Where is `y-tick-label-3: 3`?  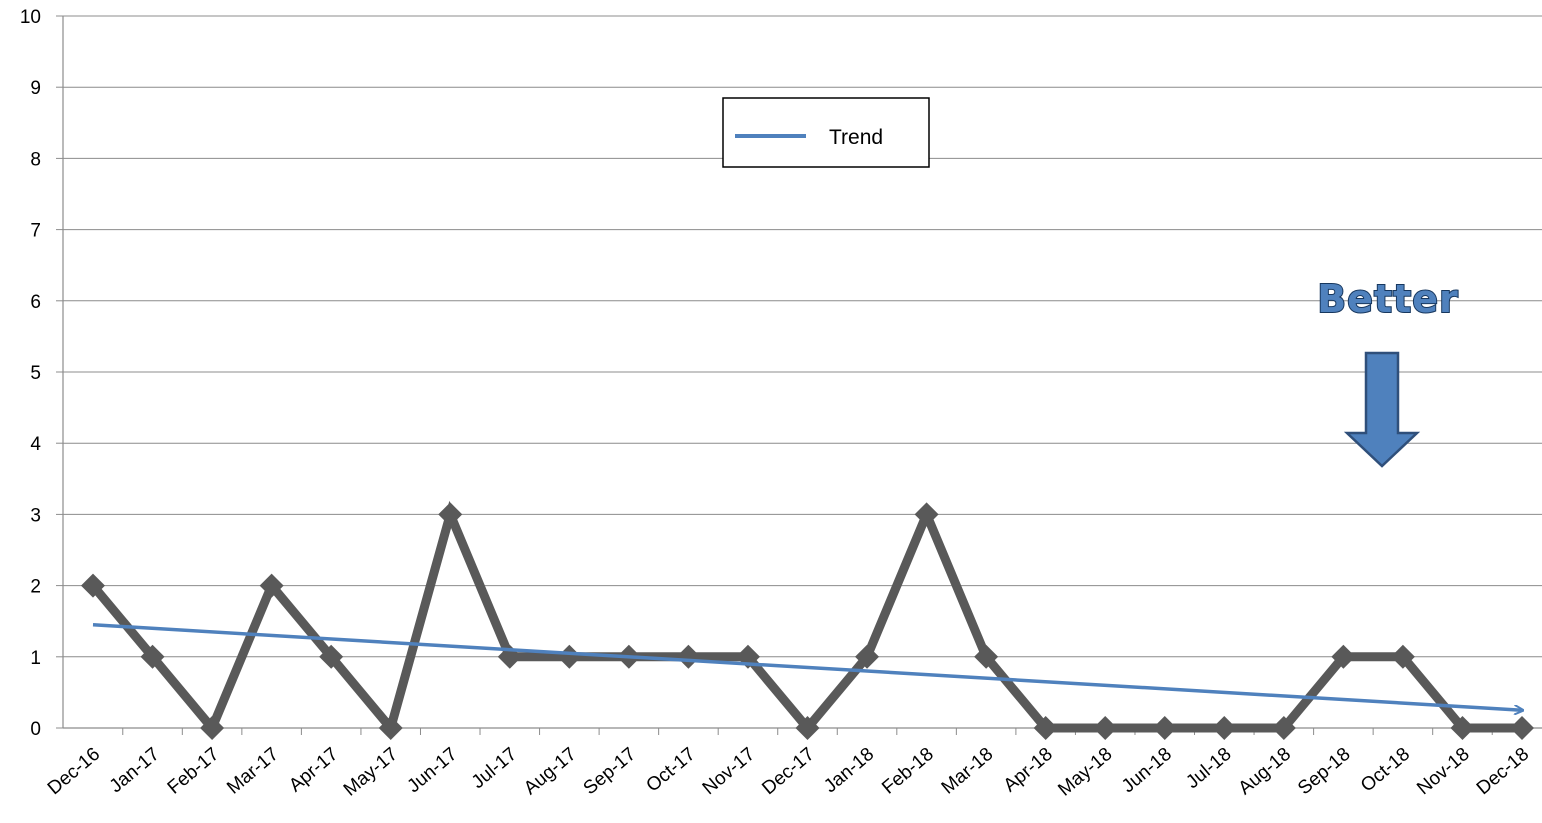
y-tick-label-3: 3 is located at coordinates (35, 515).